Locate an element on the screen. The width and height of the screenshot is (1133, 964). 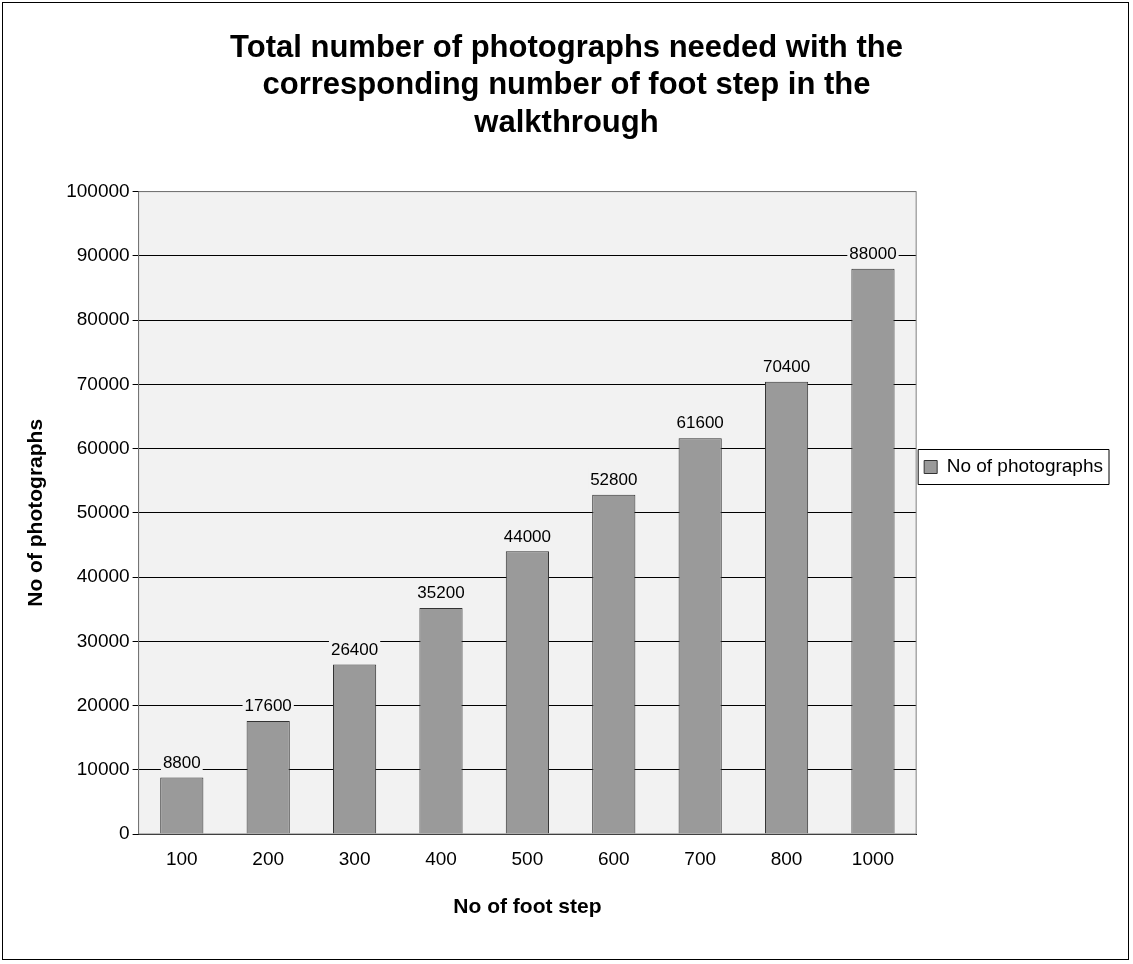
data-label: 8800 is located at coordinates (181, 762).